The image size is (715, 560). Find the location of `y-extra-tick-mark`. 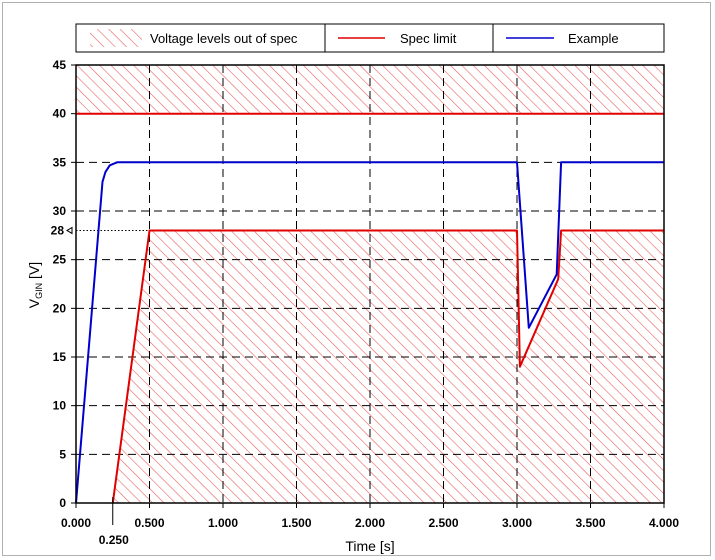

y-extra-tick-mark is located at coordinates (69, 230).